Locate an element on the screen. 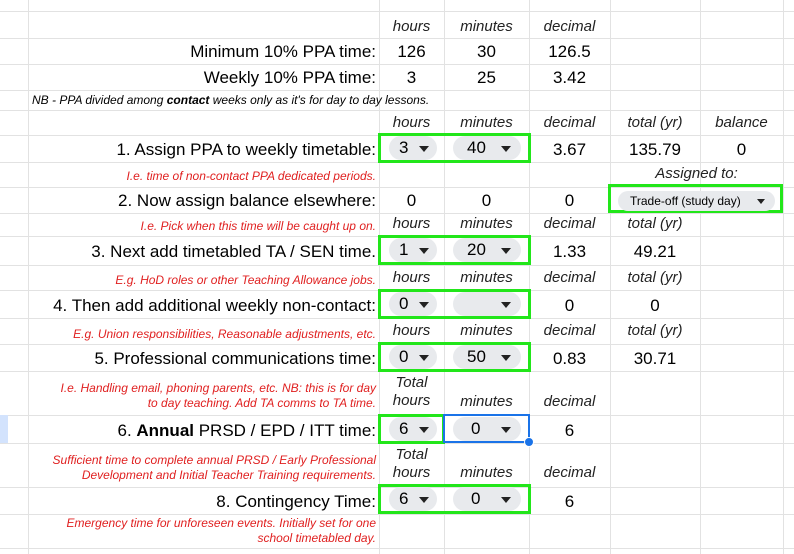 The width and height of the screenshot is (794, 554). row2-decimal: 0 is located at coordinates (569, 200).